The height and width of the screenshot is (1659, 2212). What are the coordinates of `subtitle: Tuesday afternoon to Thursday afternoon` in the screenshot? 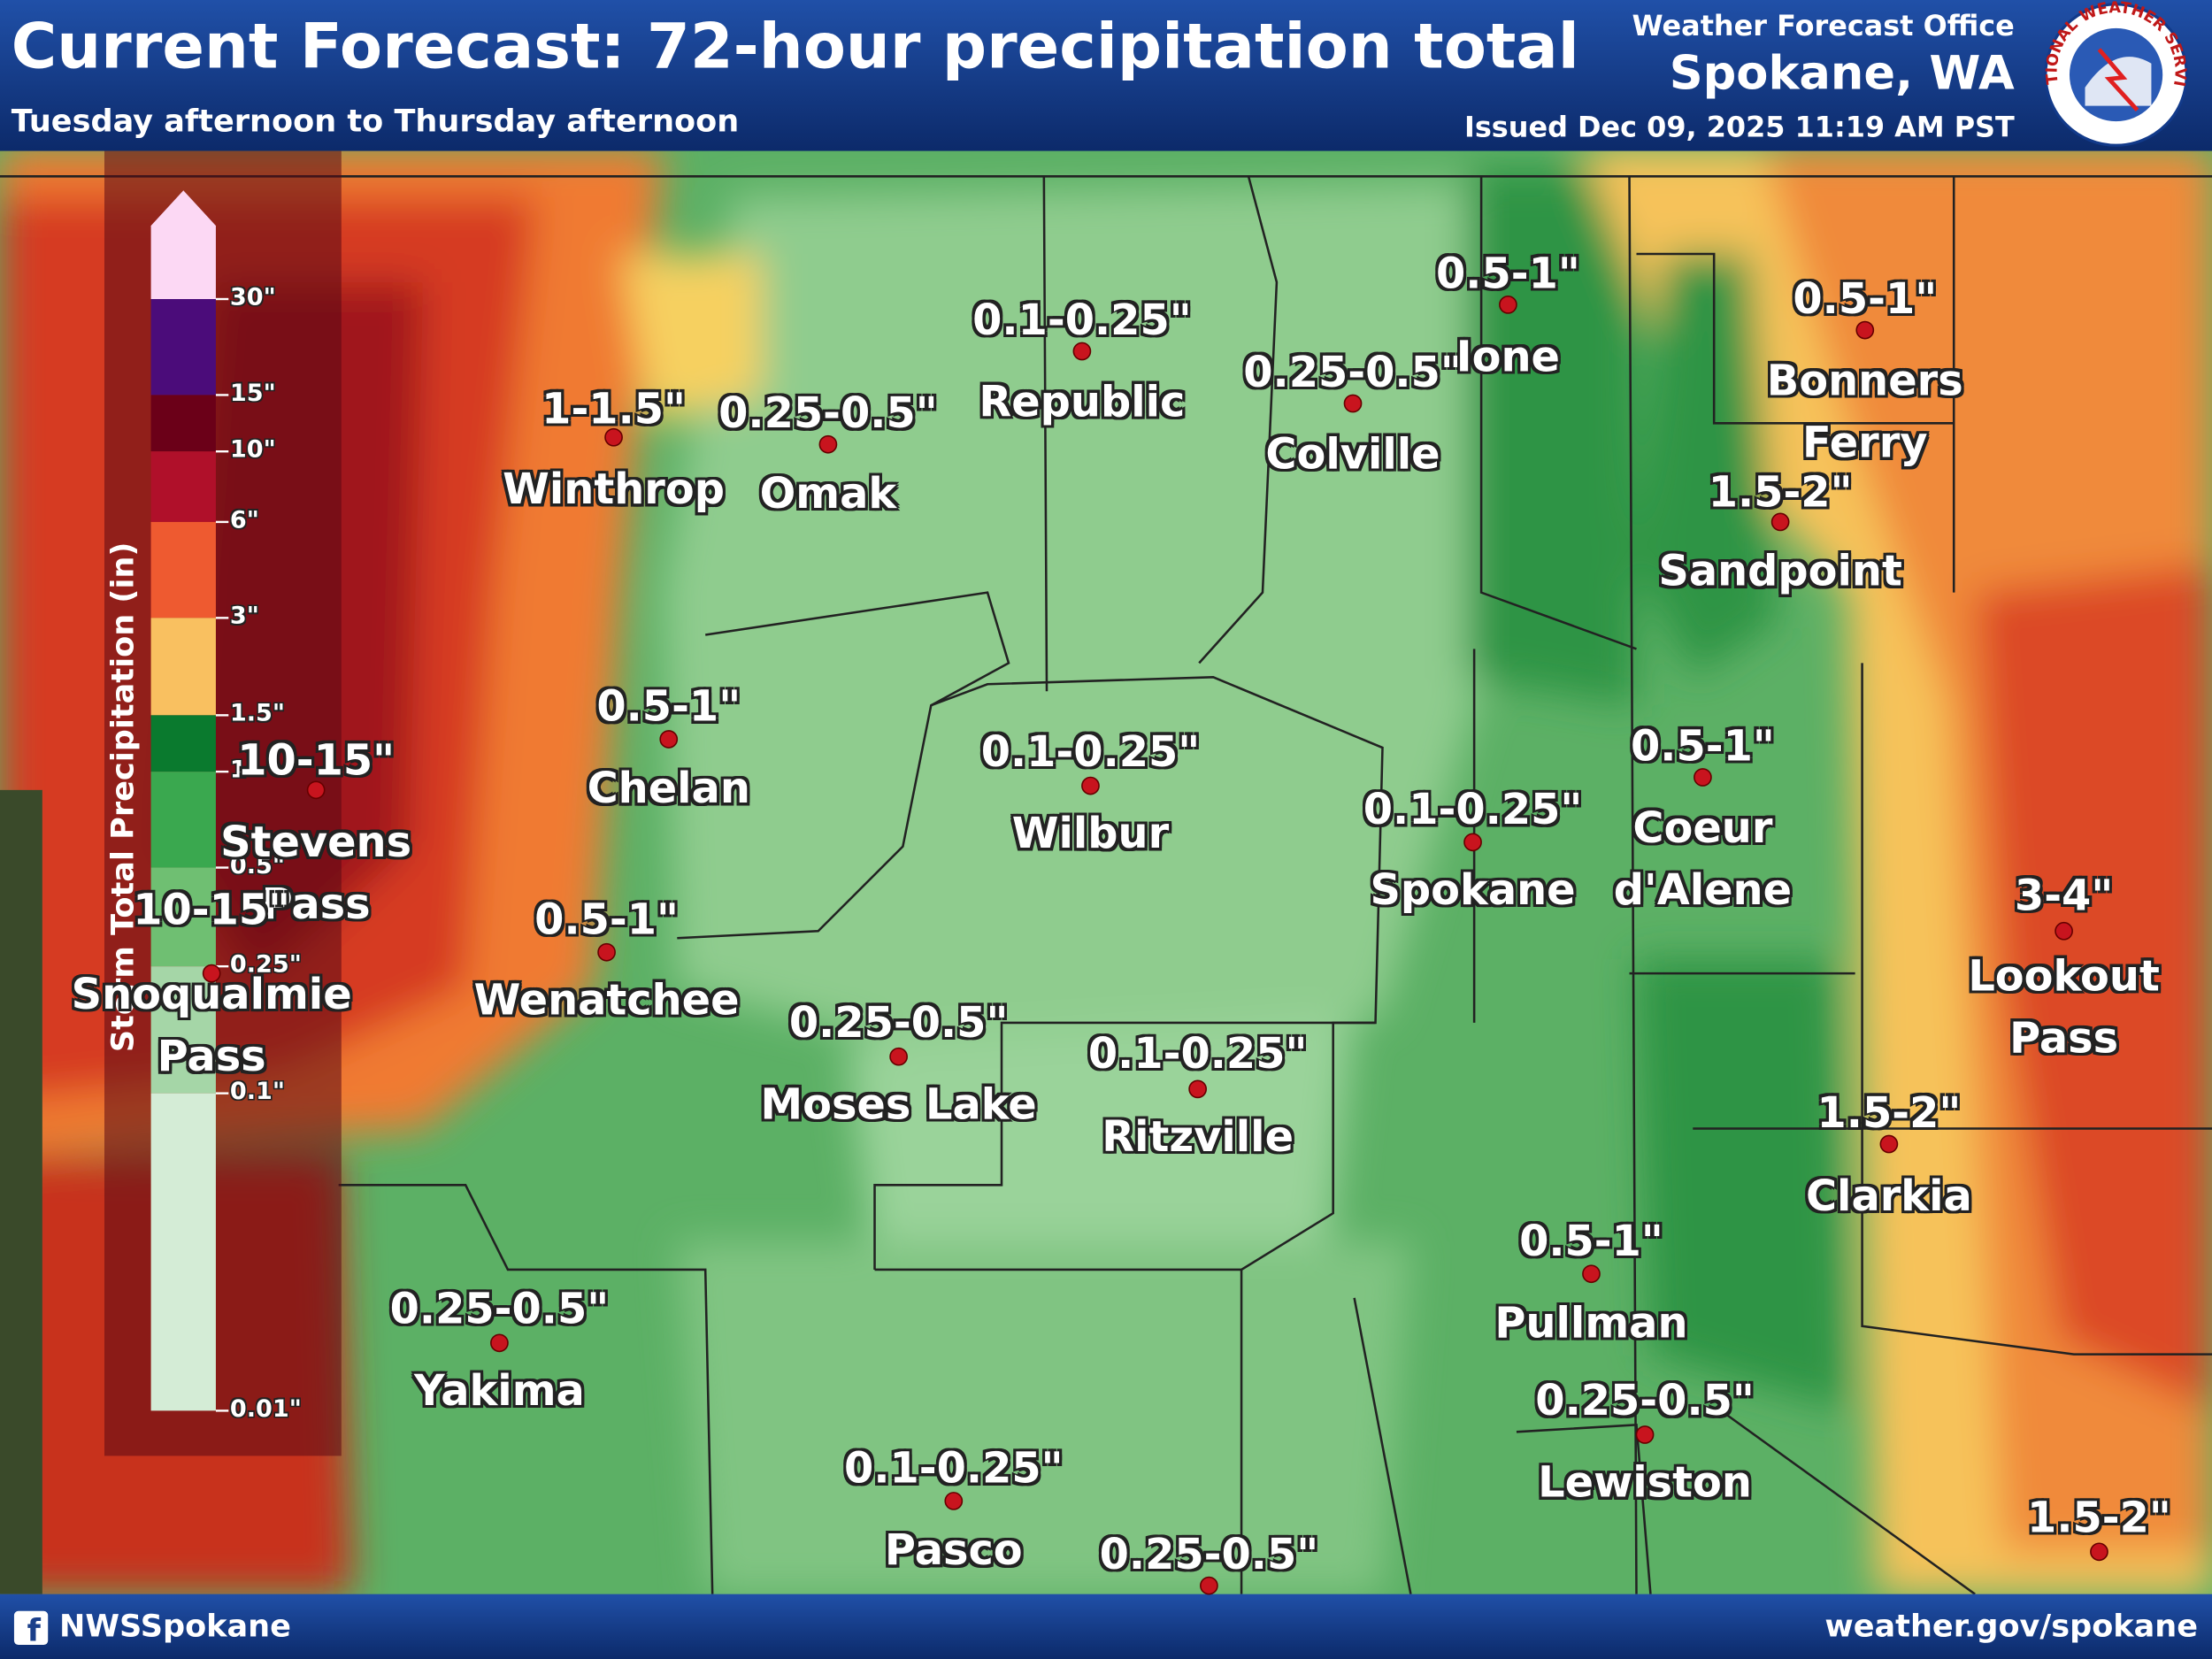 It's located at (376, 122).